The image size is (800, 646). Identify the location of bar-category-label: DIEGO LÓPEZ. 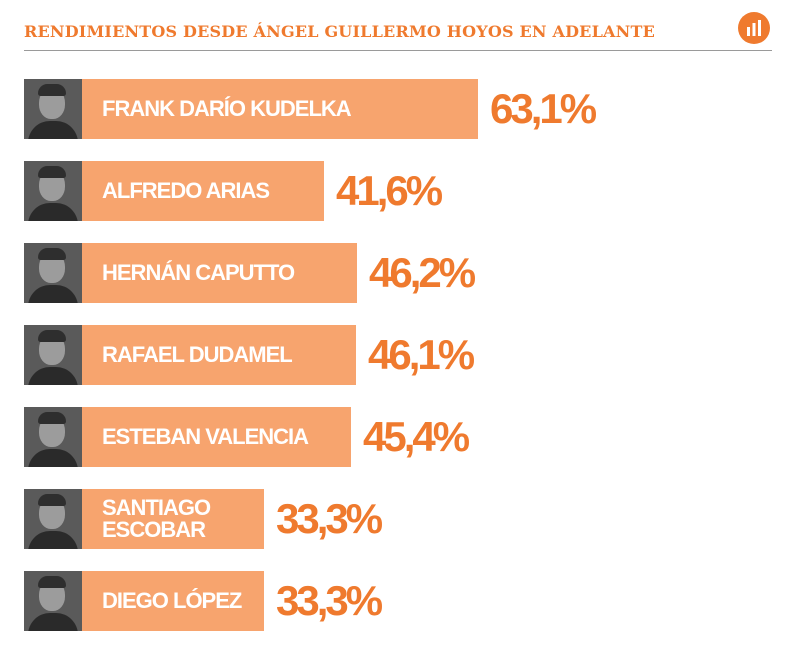
(172, 600).